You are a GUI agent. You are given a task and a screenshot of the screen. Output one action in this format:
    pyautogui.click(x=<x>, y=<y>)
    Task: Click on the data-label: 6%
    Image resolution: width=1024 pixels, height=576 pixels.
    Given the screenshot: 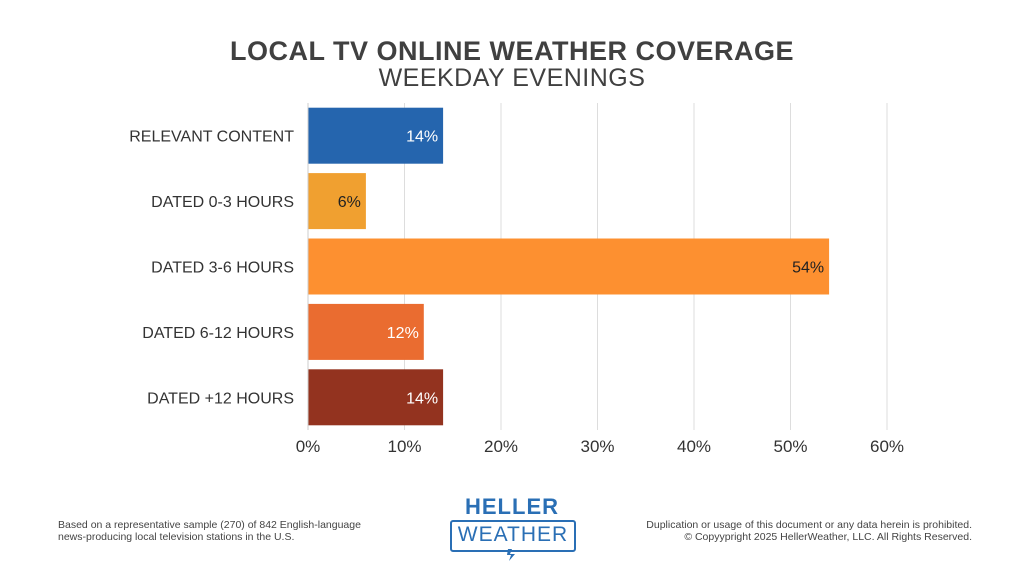 What is the action you would take?
    pyautogui.click(x=349, y=202)
    